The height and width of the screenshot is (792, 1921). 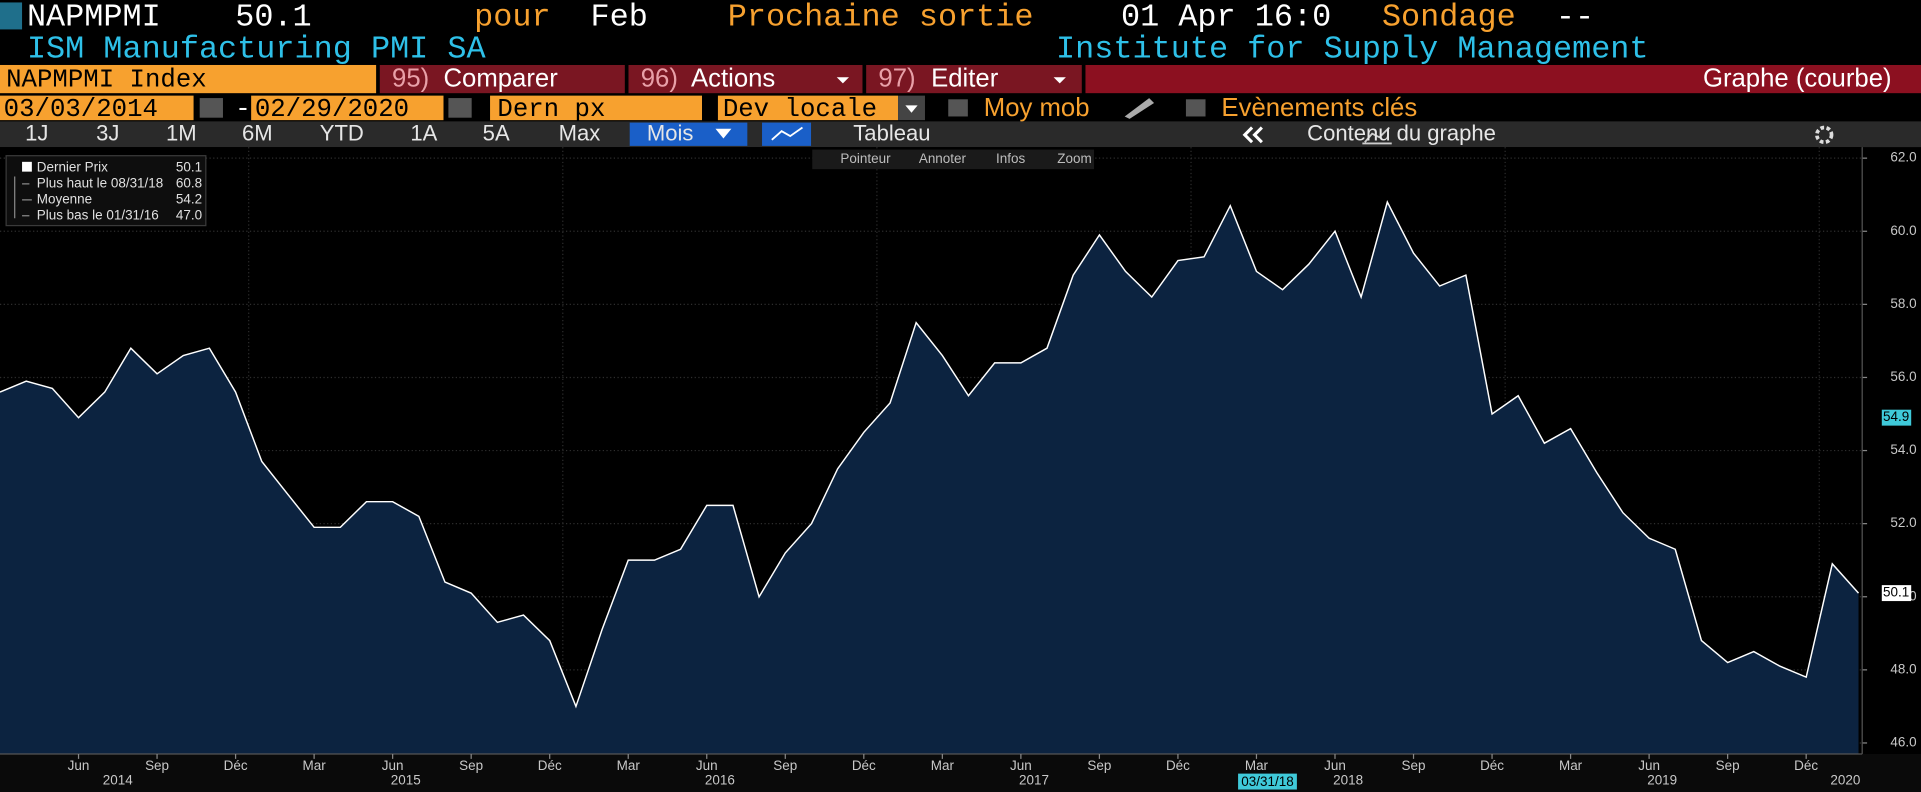 What do you see at coordinates (118, 780) in the screenshot?
I see `x-year-label: 2014` at bounding box center [118, 780].